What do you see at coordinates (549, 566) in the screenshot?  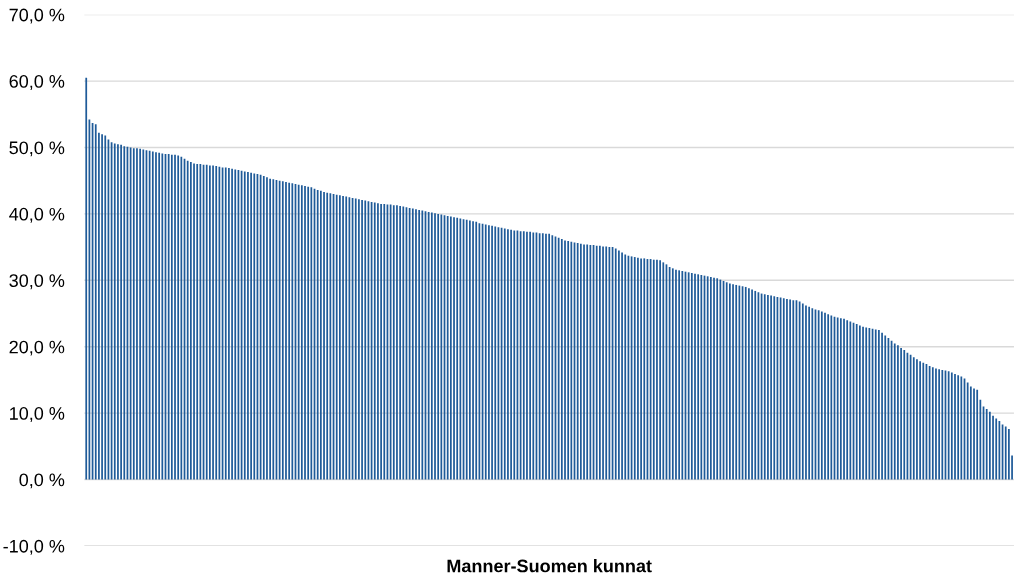 I see `x-axis-title: Manner-Suomen kunnat` at bounding box center [549, 566].